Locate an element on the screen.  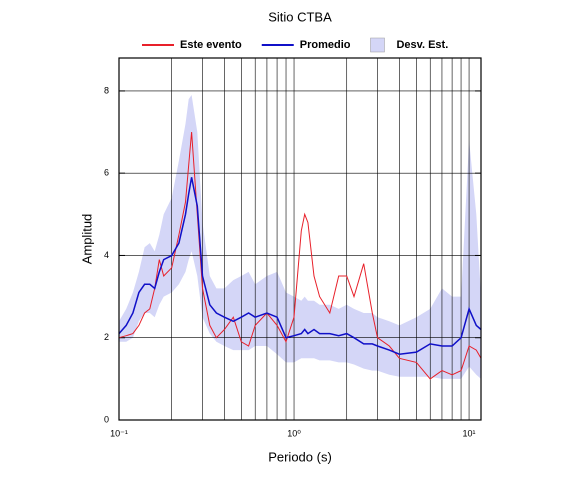
x-tick-label: 10⁰ is located at coordinates (294, 433).